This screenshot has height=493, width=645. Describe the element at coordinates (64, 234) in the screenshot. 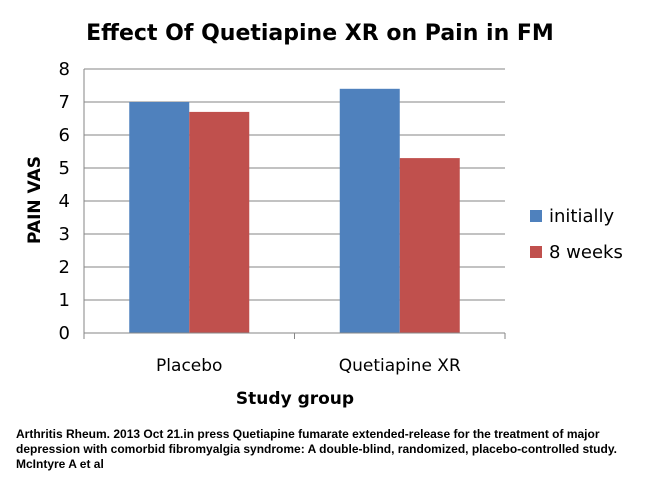

I see `y-tick-label: 3` at that location.